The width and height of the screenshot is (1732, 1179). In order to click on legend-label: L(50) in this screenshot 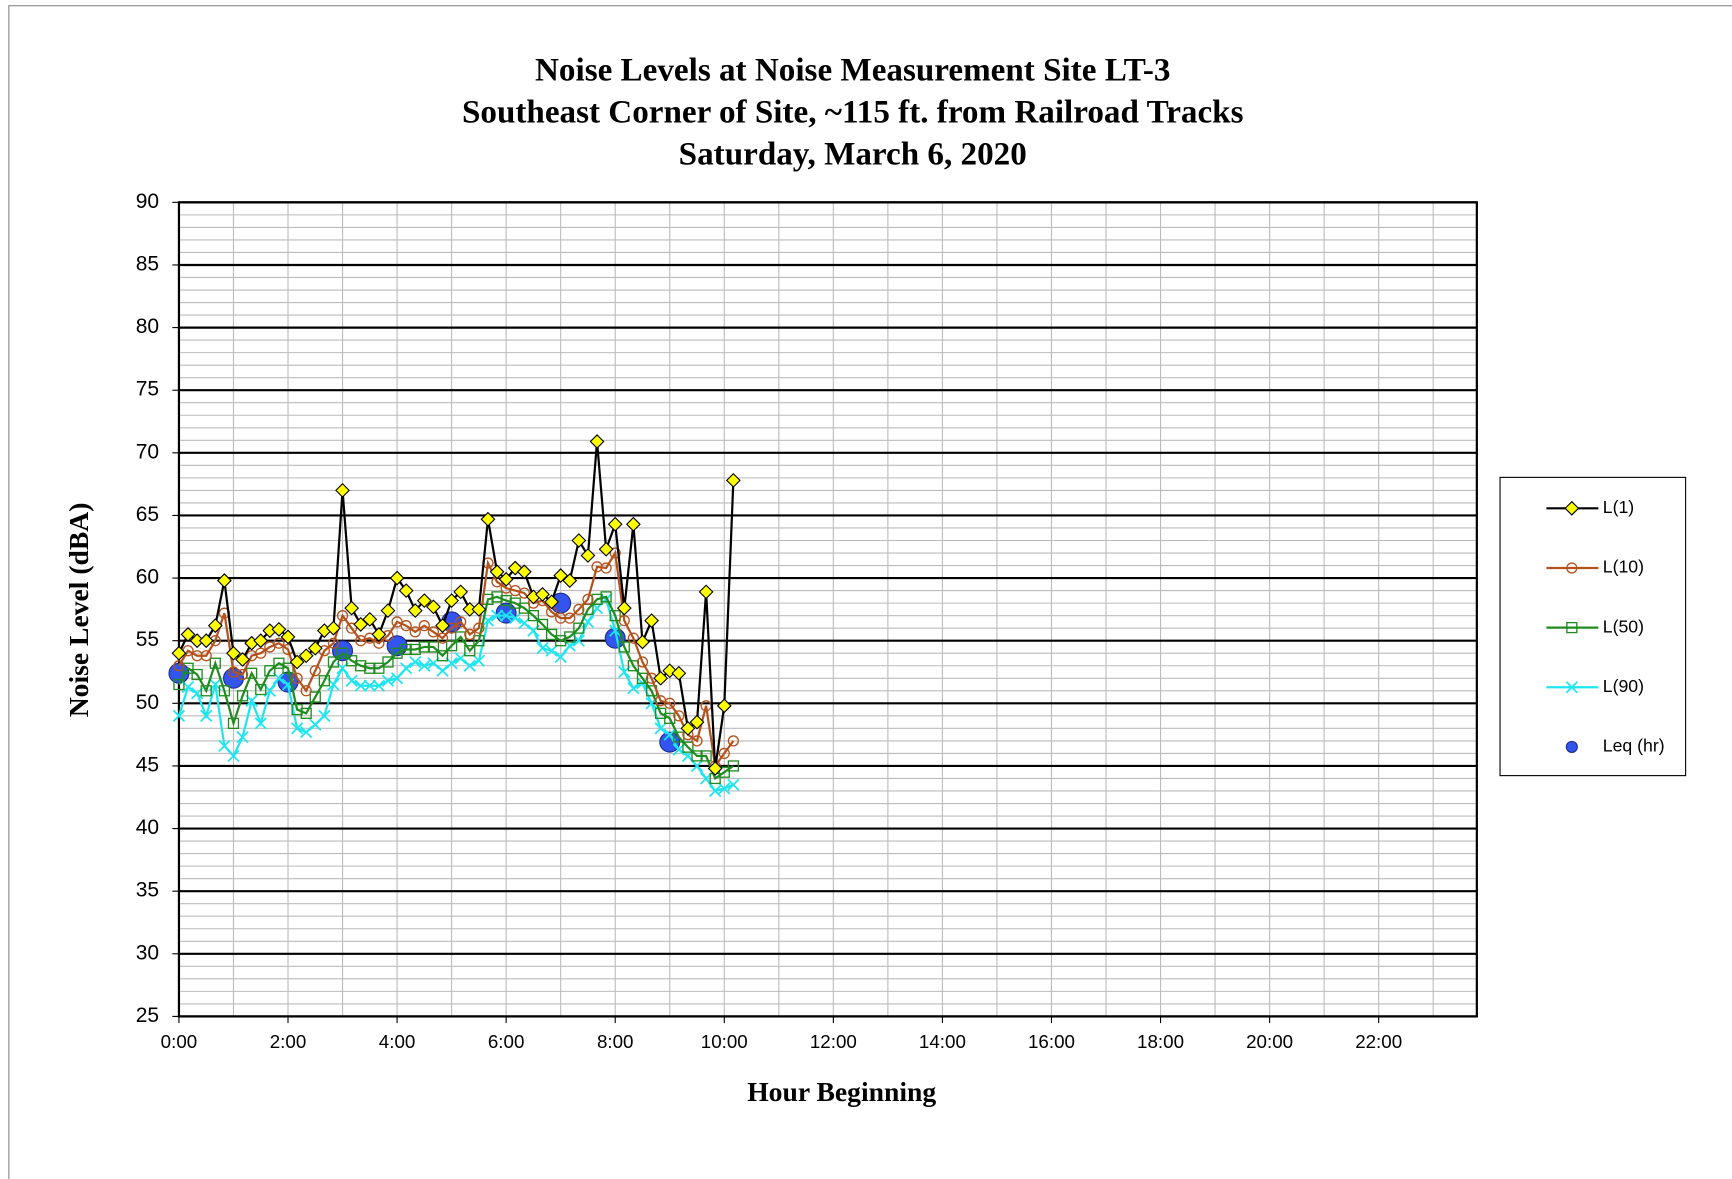, I will do `click(1623, 626)`.